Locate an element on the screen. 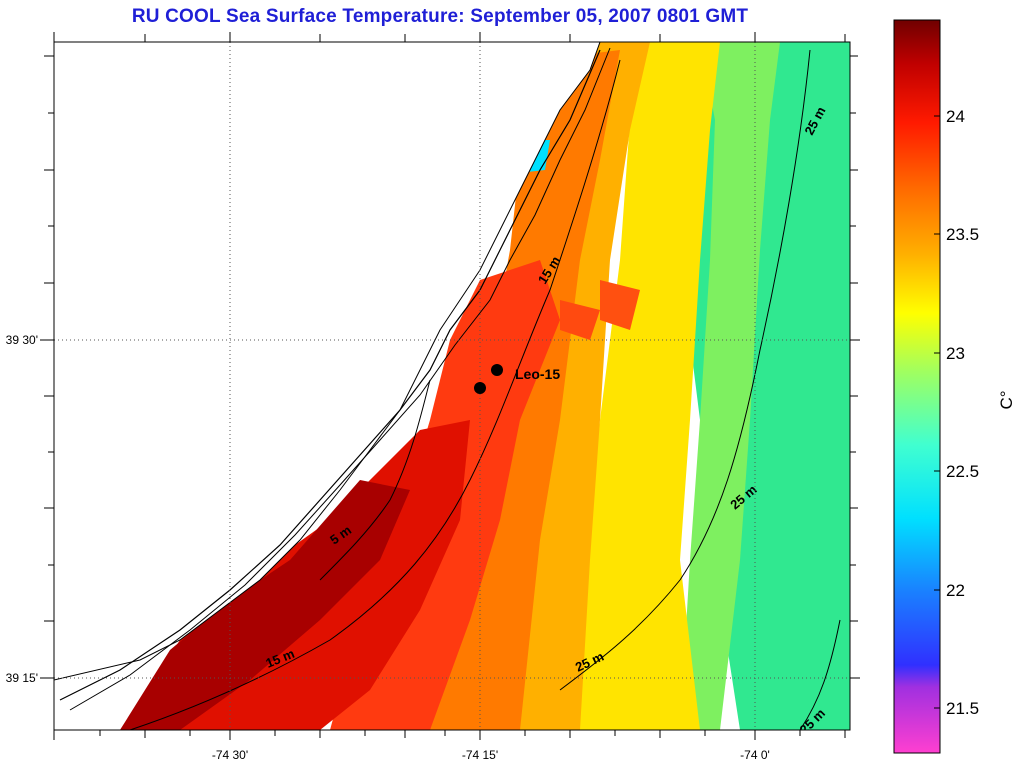  x-tick-label: -74 0' is located at coordinates (755, 755).